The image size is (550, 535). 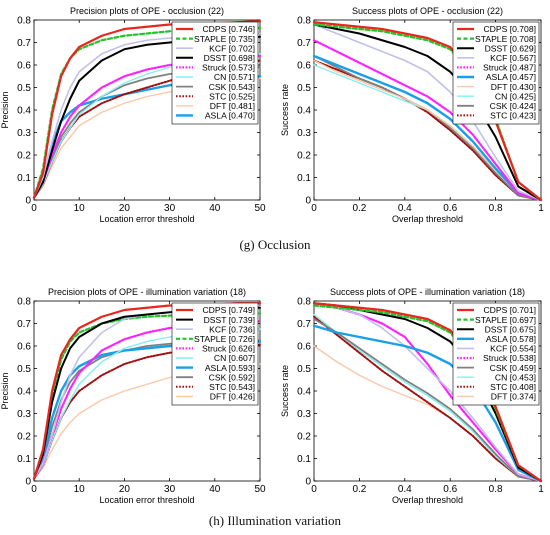 What do you see at coordinates (224, 339) in the screenshot?
I see `legend-entry-staple: STAPLE [0.726]` at bounding box center [224, 339].